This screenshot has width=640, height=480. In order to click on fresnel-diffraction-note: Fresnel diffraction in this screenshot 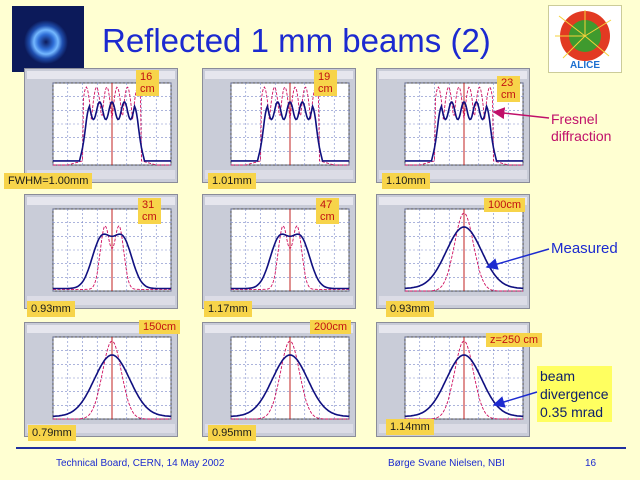, I will do `click(581, 127)`.